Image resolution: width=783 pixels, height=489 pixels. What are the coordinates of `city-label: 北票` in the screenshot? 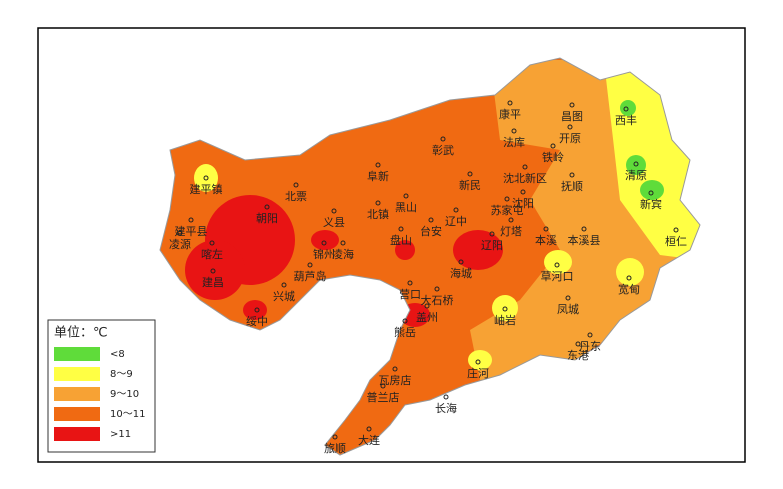 It's located at (296, 196).